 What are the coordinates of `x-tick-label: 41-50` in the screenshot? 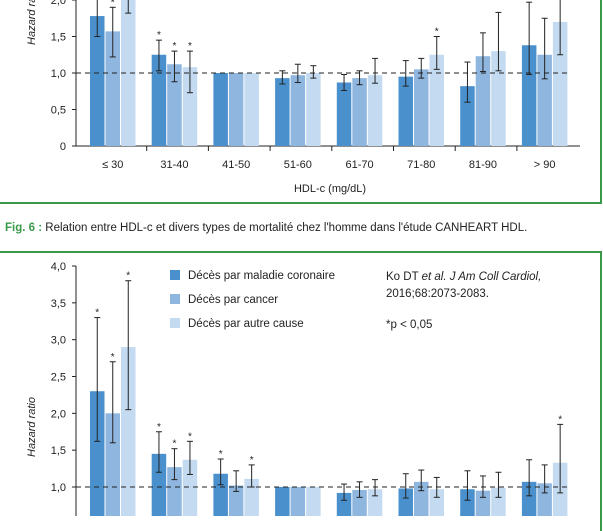 It's located at (236, 165).